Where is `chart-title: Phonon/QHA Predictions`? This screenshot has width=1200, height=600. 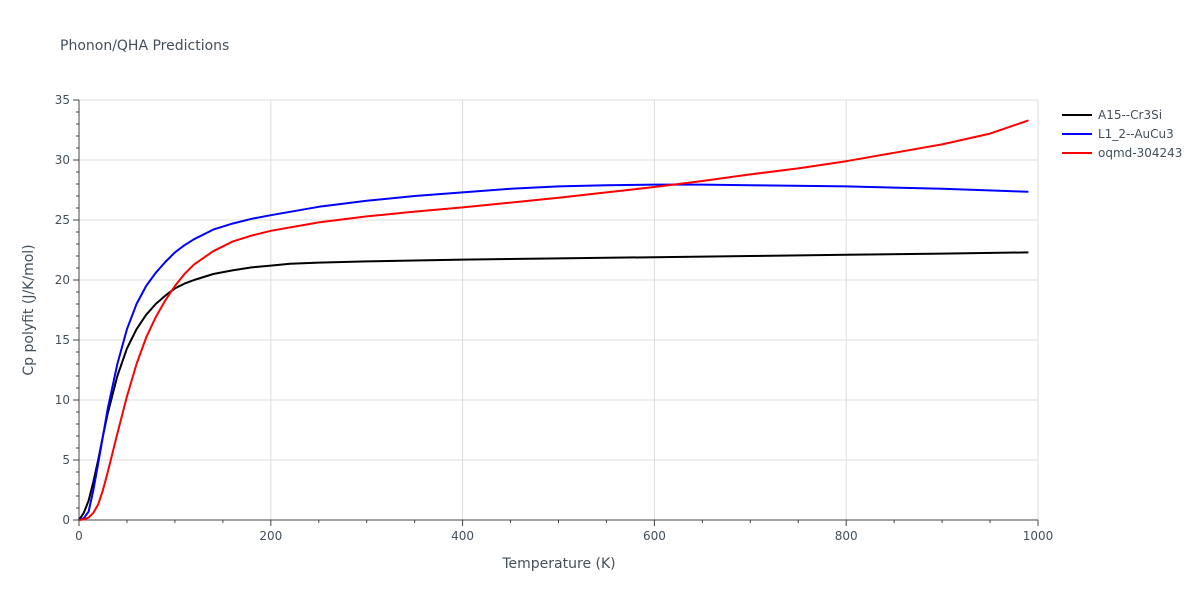
chart-title: Phonon/QHA Predictions is located at coordinates (144, 46).